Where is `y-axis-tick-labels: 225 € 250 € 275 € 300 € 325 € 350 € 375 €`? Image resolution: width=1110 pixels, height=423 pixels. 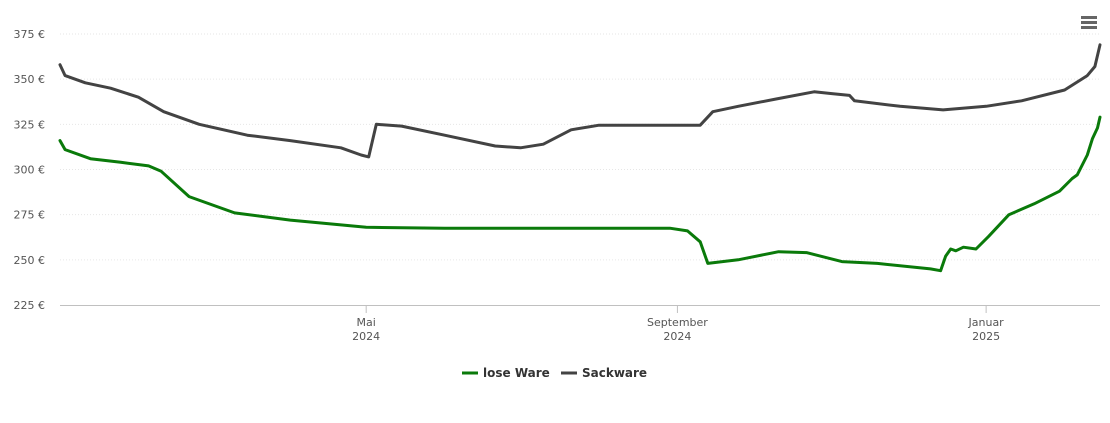 y-axis-tick-labels: 225 € 250 € 275 € 300 € 325 € 350 € 375 € is located at coordinates (30, 170).